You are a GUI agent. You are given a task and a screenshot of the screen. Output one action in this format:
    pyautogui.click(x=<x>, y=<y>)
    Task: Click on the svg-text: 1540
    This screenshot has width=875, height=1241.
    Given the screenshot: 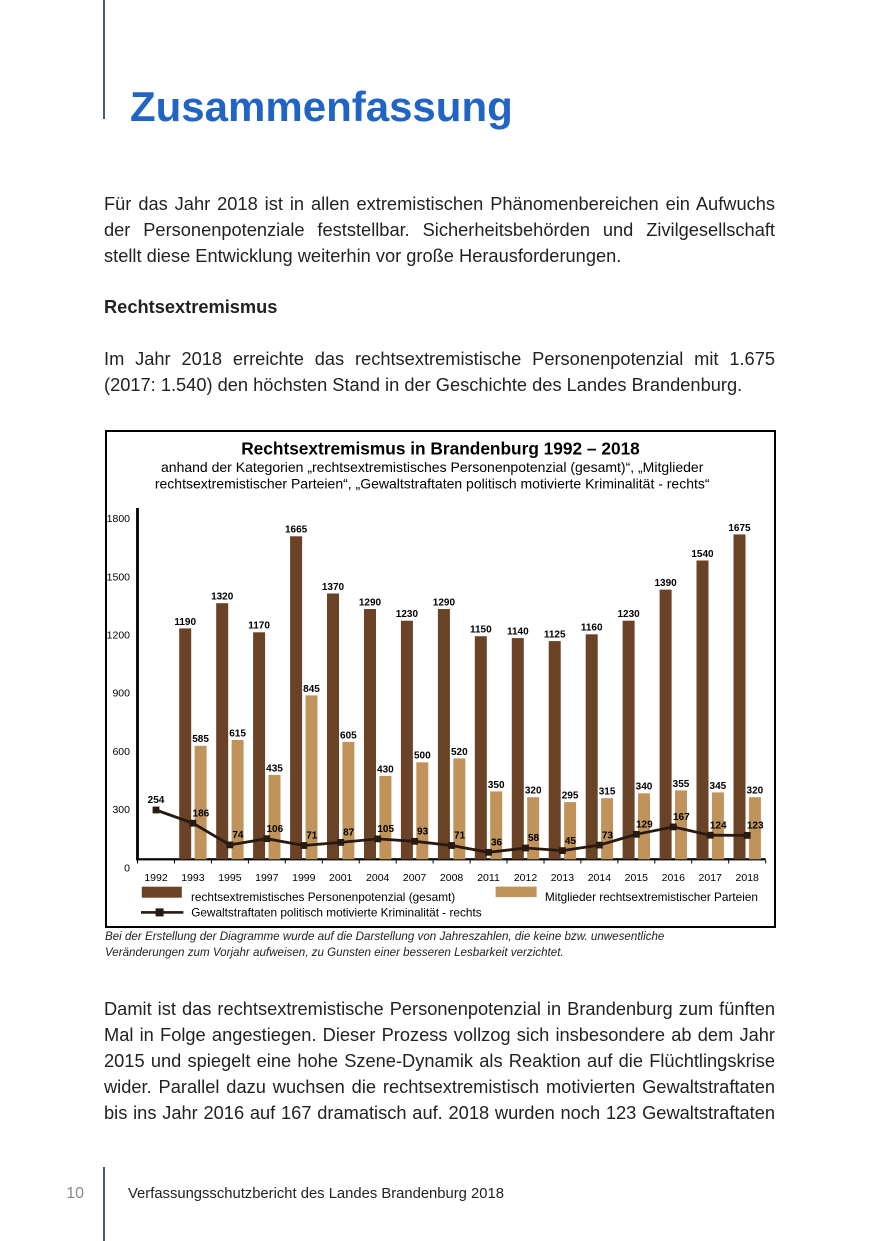 What is the action you would take?
    pyautogui.click(x=702, y=554)
    